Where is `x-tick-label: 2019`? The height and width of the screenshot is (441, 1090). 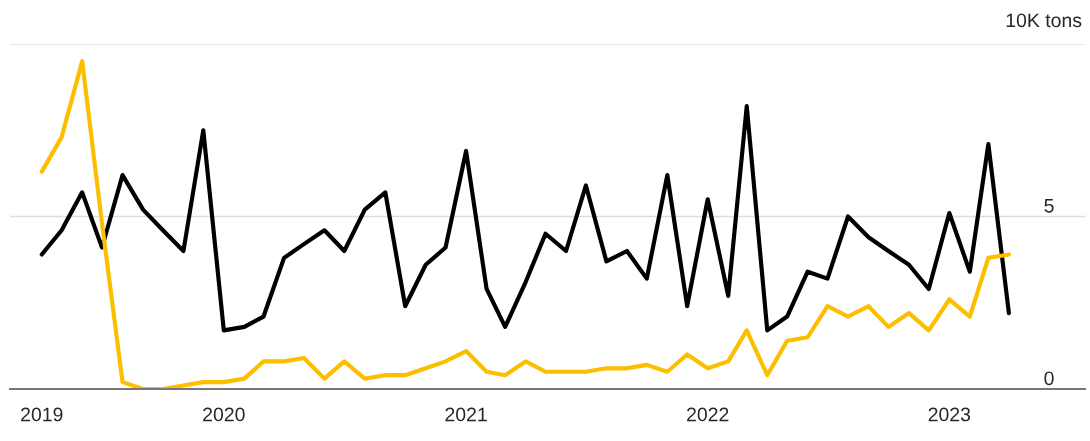 x-tick-label: 2019 is located at coordinates (42, 414).